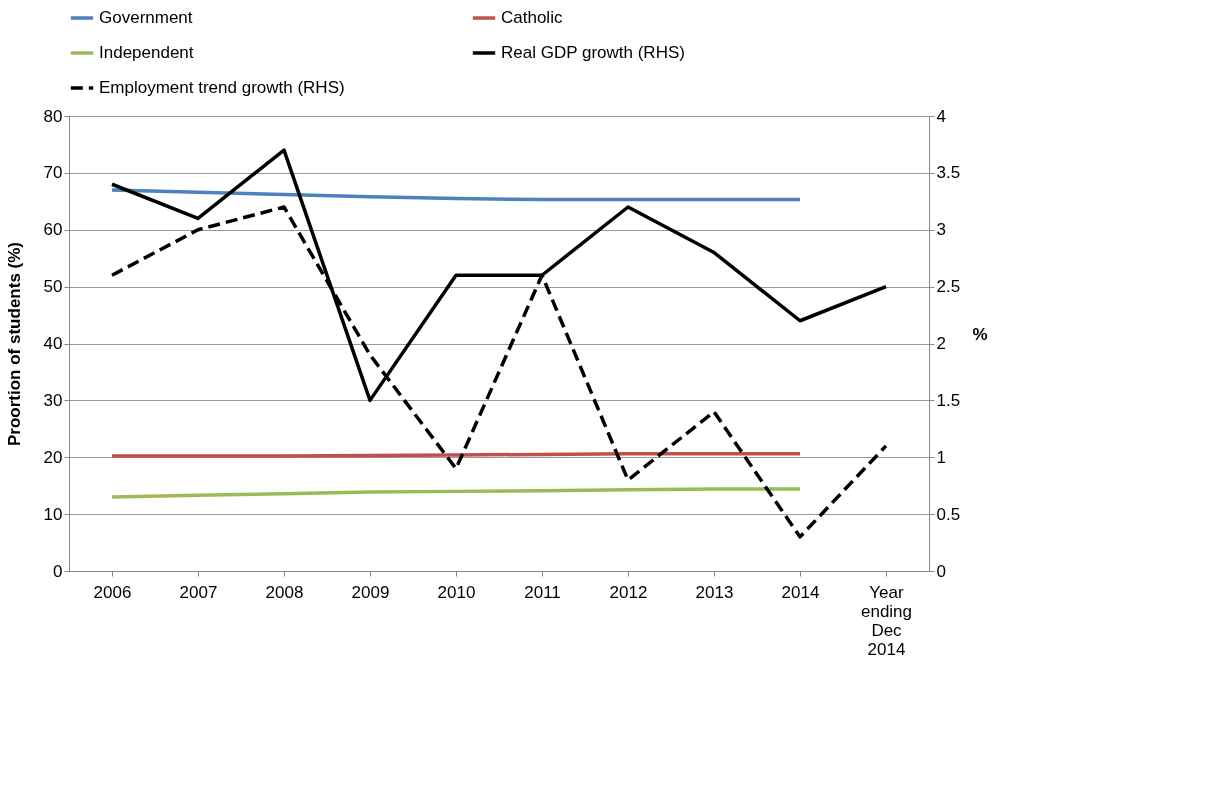 Image resolution: width=1206 pixels, height=800 pixels. I want to click on y-tick-label: 10, so click(53, 514).